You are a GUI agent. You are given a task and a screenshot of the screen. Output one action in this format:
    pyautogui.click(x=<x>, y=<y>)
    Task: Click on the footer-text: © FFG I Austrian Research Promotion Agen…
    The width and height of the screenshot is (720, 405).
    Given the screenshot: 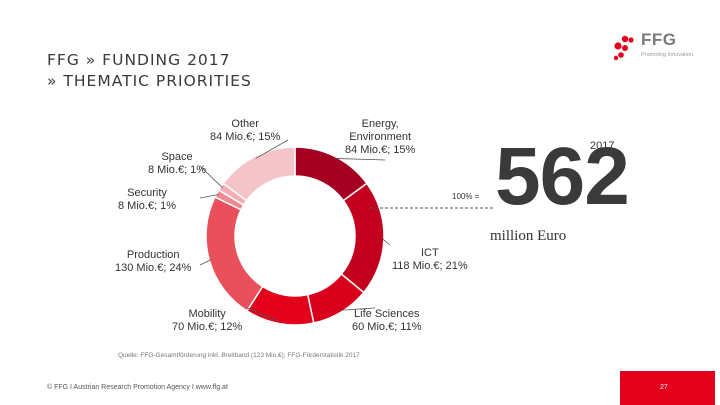 What is the action you would take?
    pyautogui.click(x=137, y=387)
    